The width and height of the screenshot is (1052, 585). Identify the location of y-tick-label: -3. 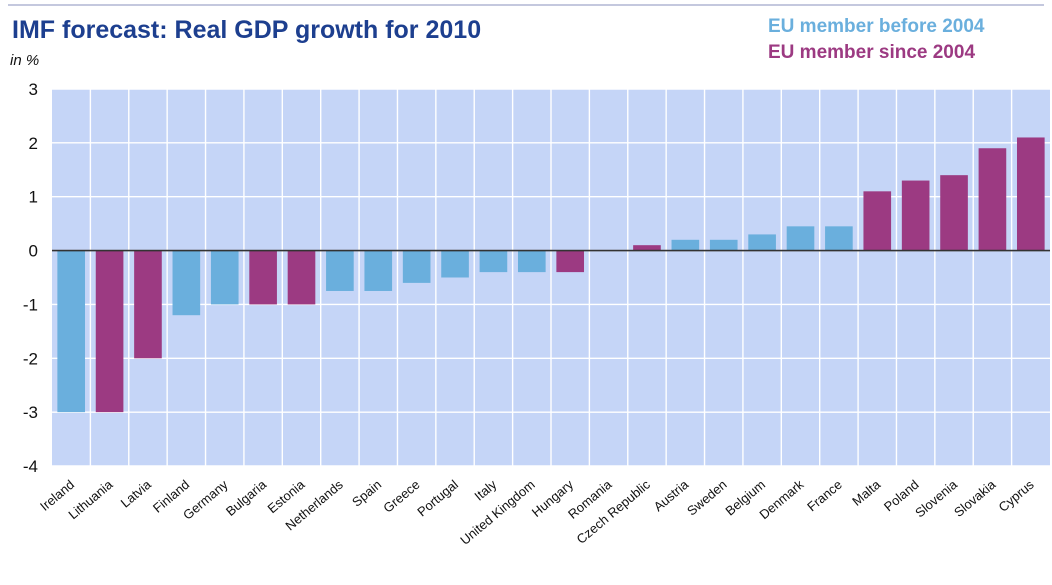
(30, 412).